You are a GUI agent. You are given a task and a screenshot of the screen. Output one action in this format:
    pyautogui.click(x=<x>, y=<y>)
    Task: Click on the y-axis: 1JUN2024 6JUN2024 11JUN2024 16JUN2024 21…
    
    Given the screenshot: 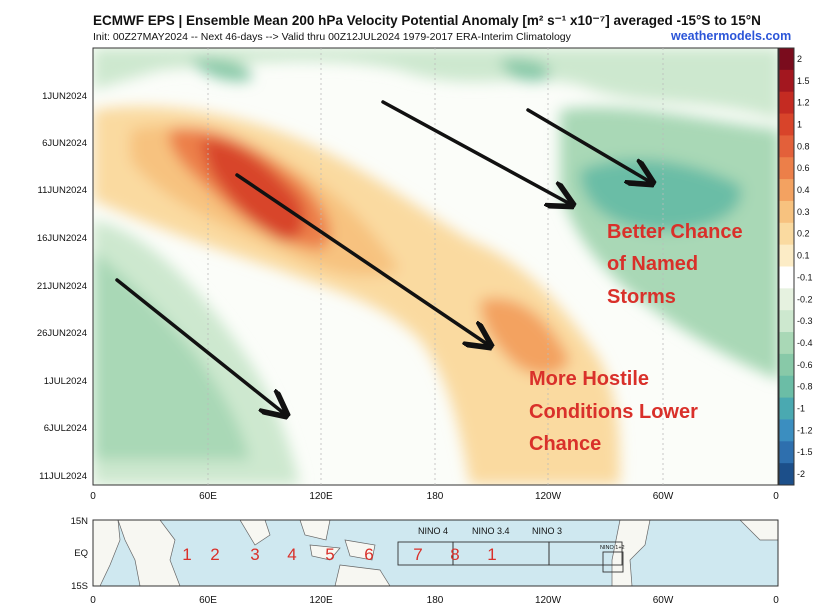 What is the action you would take?
    pyautogui.click(x=62, y=286)
    